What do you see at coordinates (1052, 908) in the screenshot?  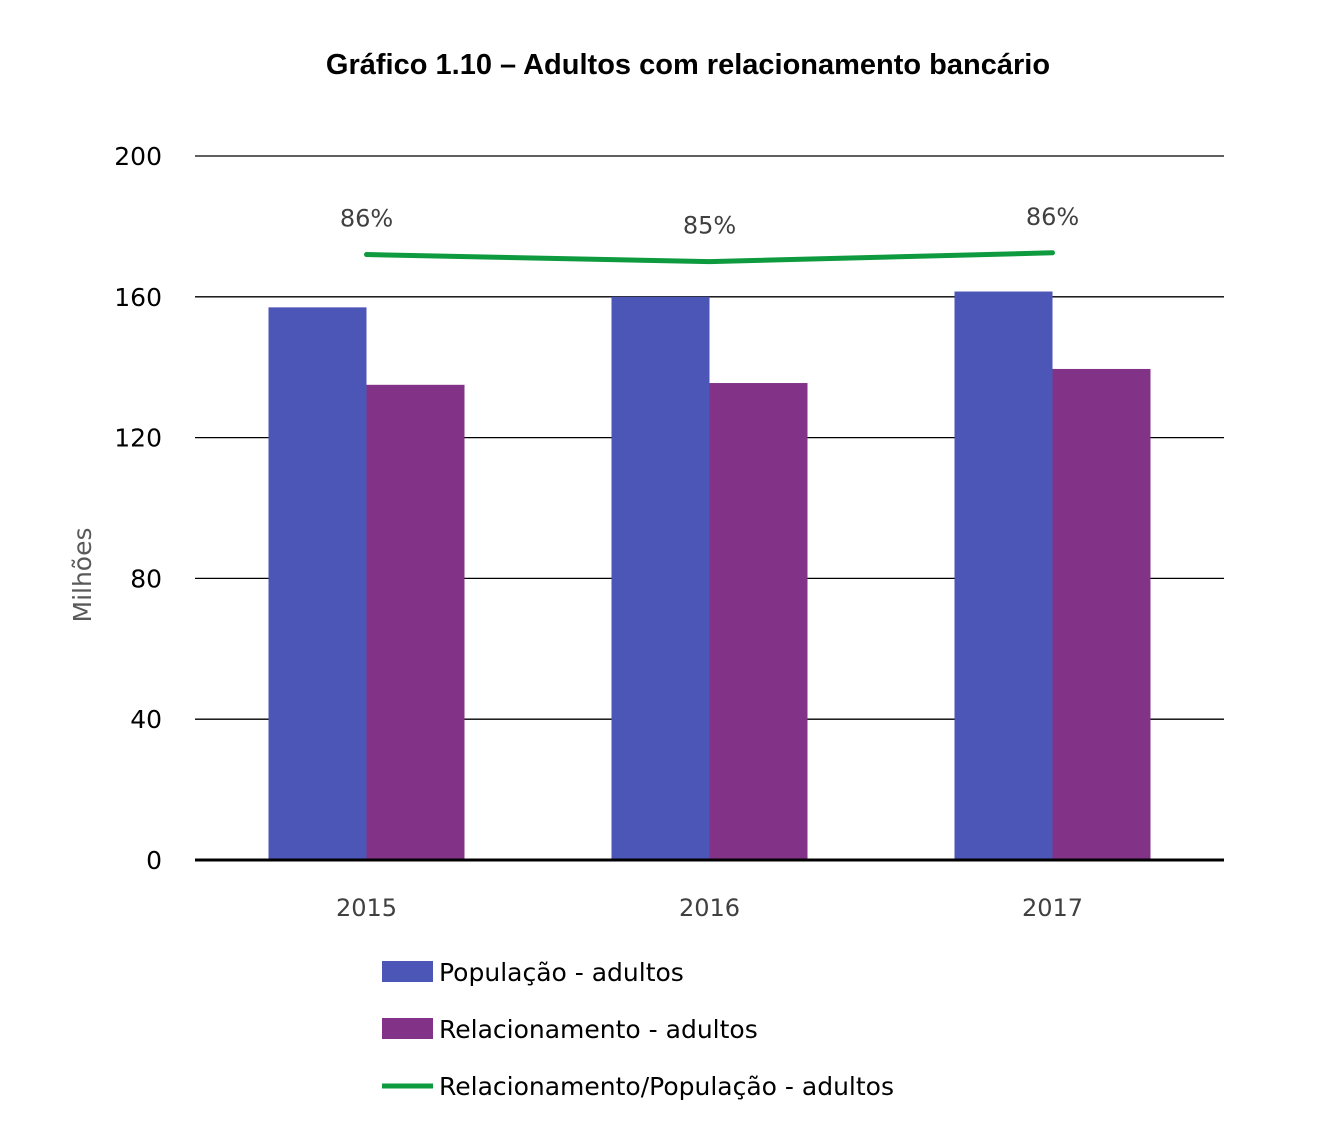 I see `x-tick-label: 2017` at bounding box center [1052, 908].